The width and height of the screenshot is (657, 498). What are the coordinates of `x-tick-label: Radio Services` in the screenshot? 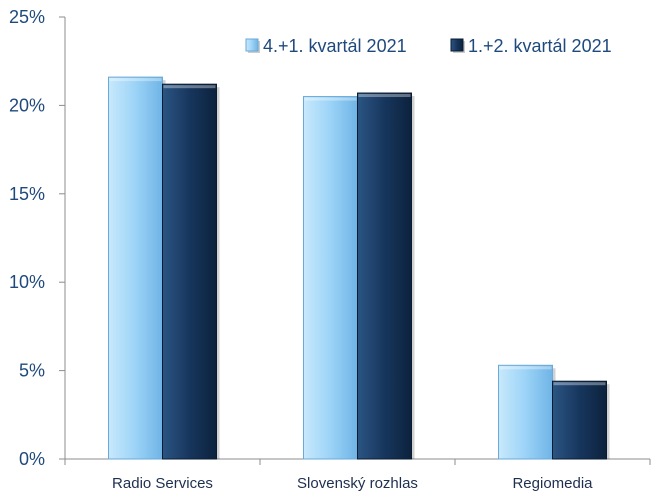 It's located at (162, 483).